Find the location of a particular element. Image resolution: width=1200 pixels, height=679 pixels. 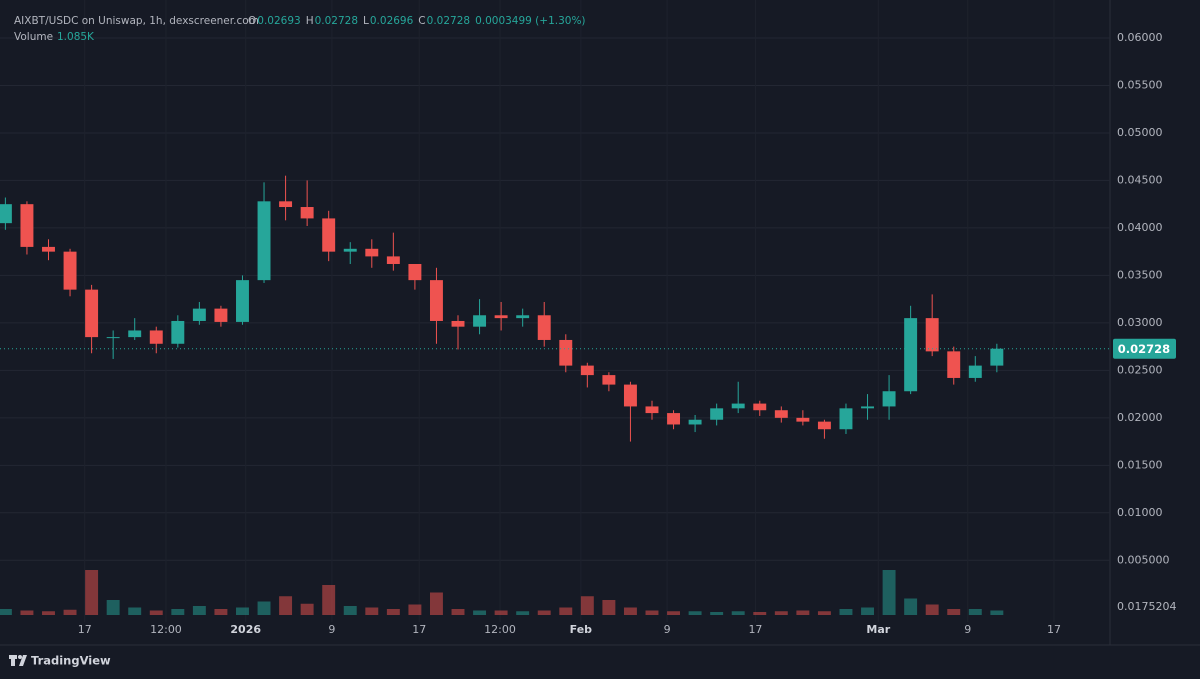

legend-value: 0.02696 is located at coordinates (392, 21).